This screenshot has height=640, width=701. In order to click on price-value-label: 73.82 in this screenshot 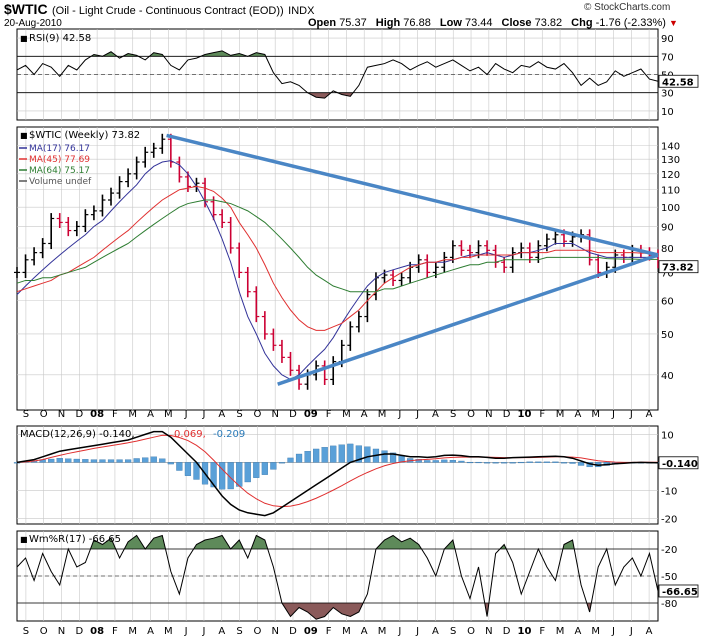, I will do `click(678, 268)`.